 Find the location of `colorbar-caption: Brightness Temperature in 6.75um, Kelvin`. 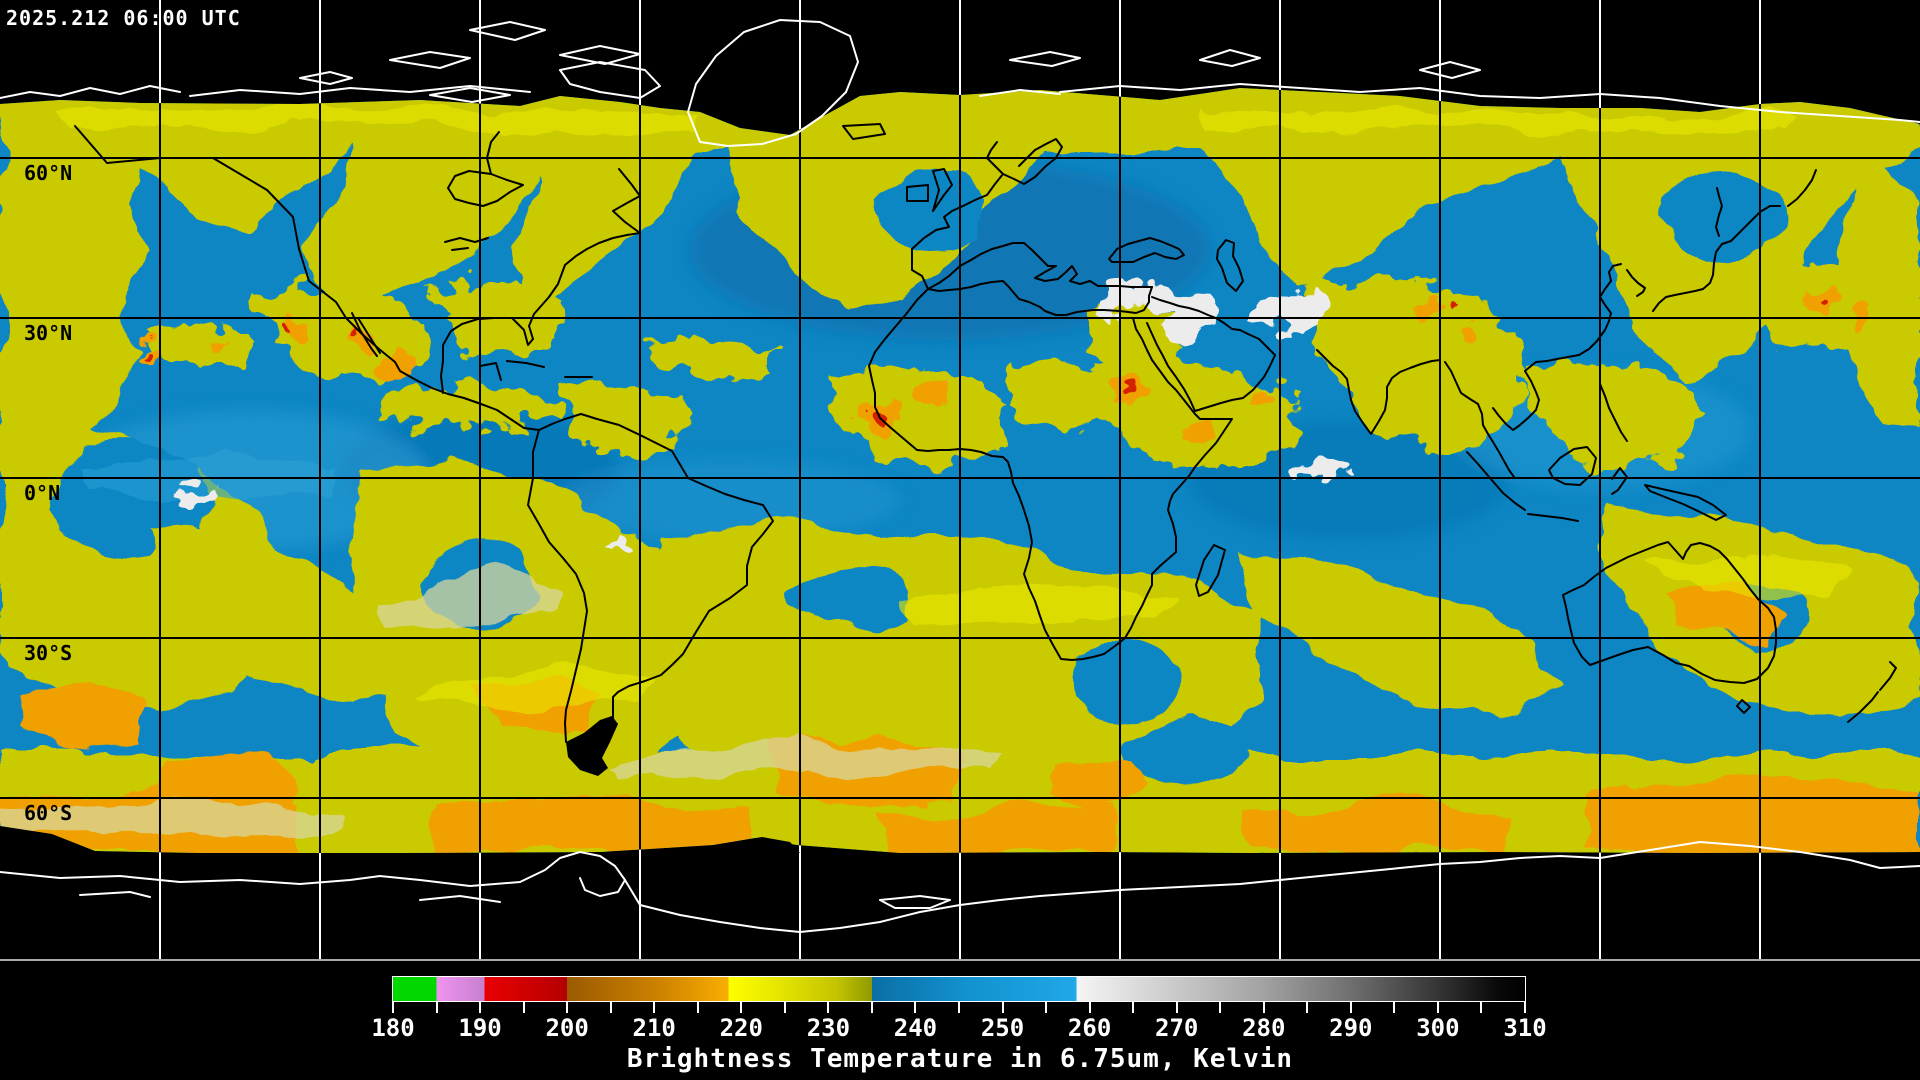

colorbar-caption: Brightness Temperature in 6.75um, Kelvin is located at coordinates (960, 1059).